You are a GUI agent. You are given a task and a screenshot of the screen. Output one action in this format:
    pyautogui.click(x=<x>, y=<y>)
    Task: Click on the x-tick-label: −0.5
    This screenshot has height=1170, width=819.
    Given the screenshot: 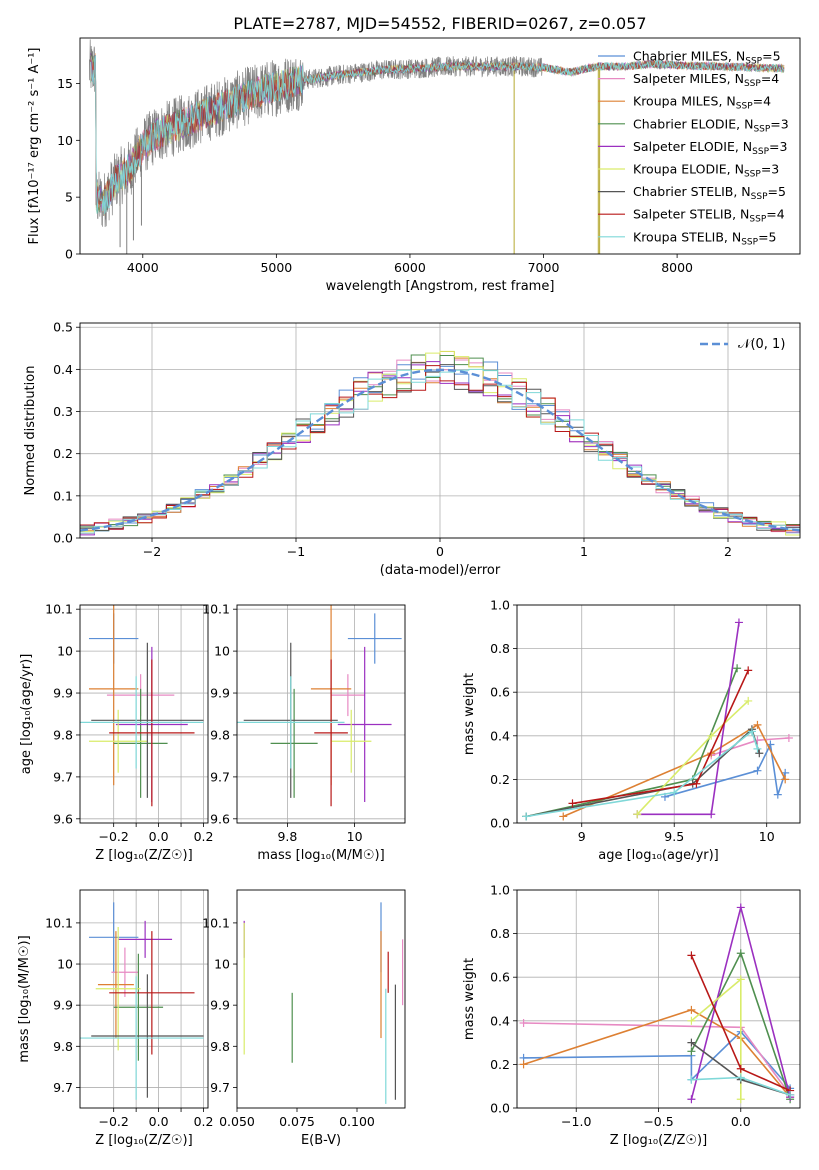 What is the action you would take?
    pyautogui.click(x=658, y=1121)
    